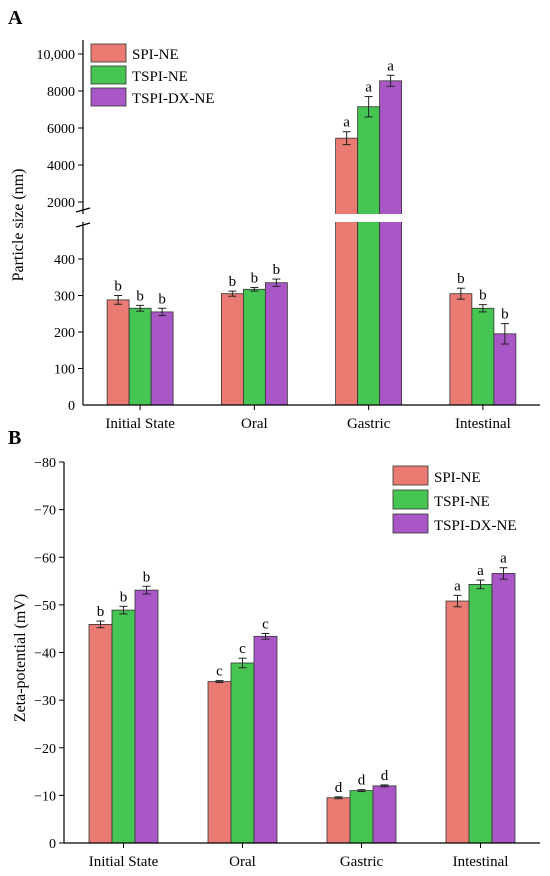 This screenshot has height=876, width=550. What do you see at coordinates (18, 225) in the screenshot?
I see `panel-a-y-axis-label: Particle size (nm)` at bounding box center [18, 225].